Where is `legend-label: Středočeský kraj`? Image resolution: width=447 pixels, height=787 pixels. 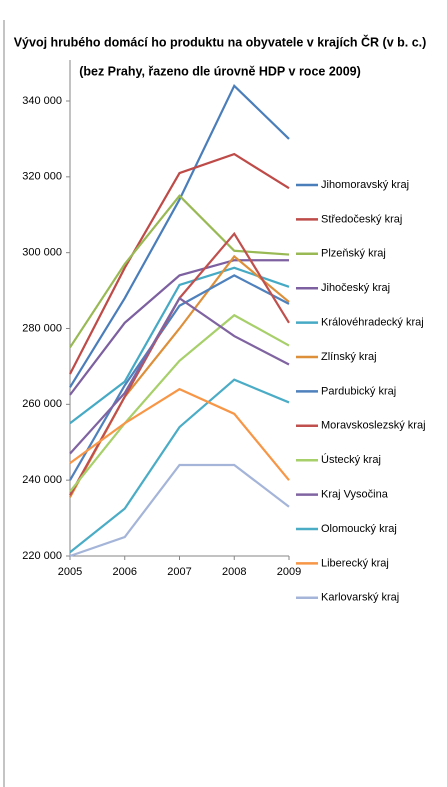
legend-label: Středočeský kraj is located at coordinates (361, 219).